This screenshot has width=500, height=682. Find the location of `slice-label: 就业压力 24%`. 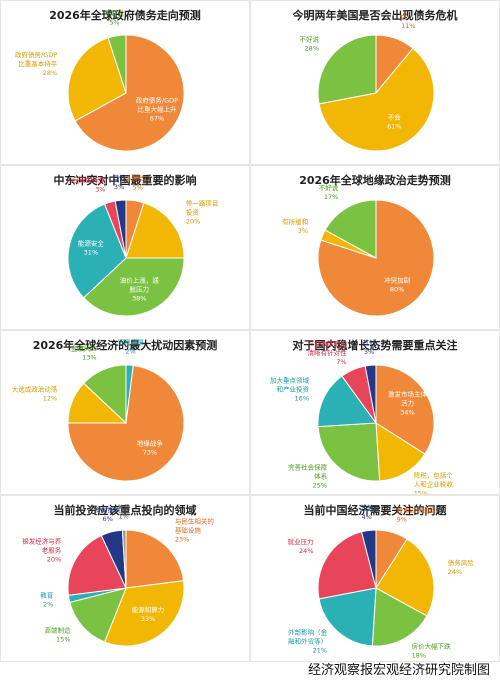

slice-label: 就业压力 24% is located at coordinates (301, 546).